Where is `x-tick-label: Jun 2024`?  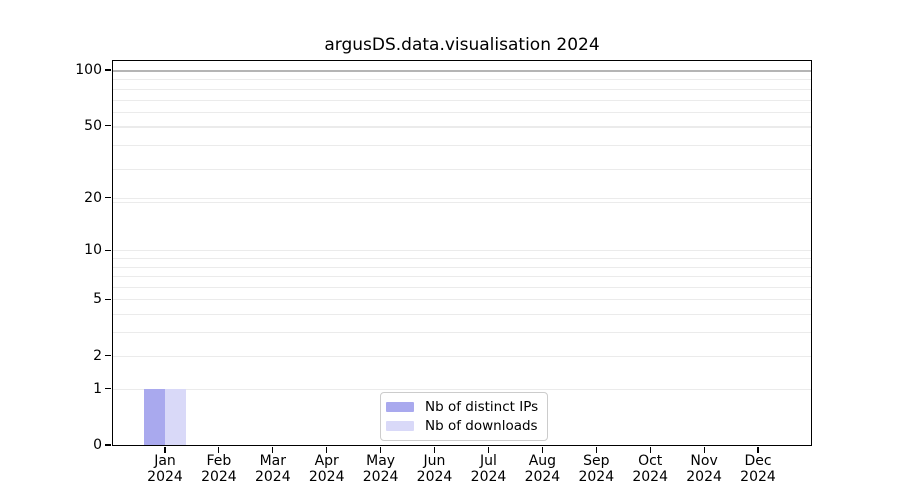 x-tick-label: Jun 2024 is located at coordinates (435, 469).